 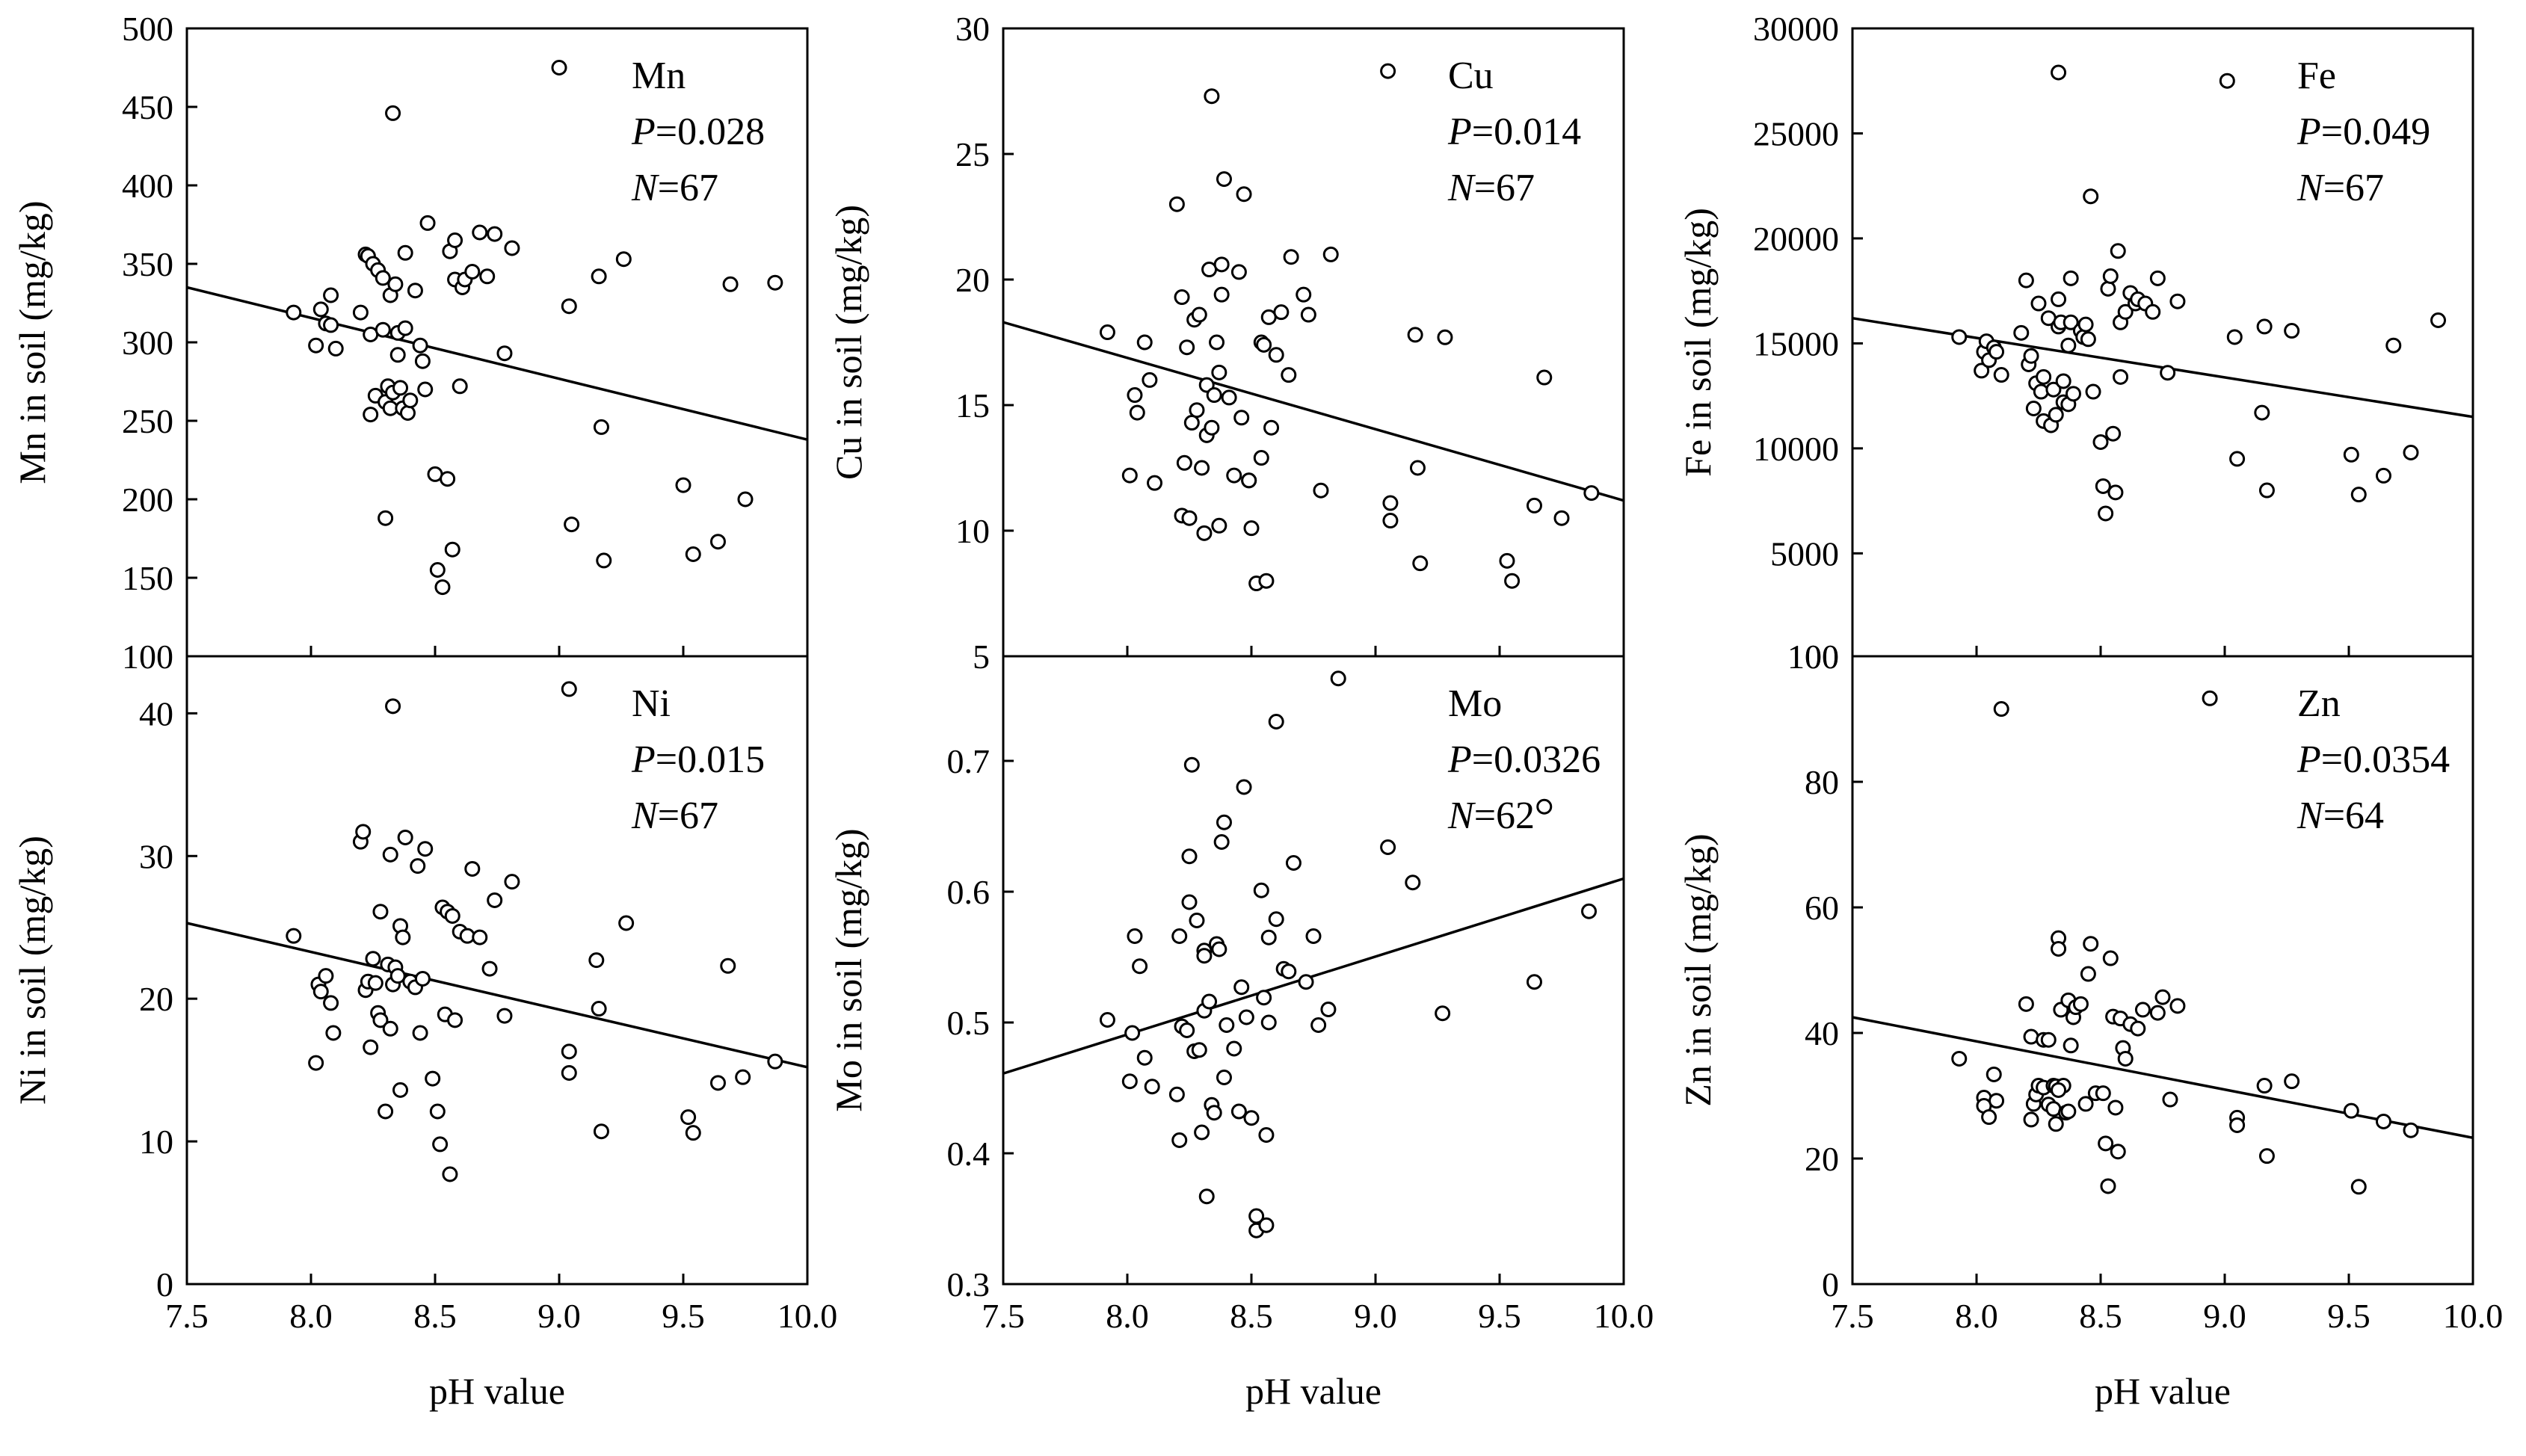 What do you see at coordinates (1796, 343) in the screenshot?
I see `y-tick-label: 15000` at bounding box center [1796, 343].